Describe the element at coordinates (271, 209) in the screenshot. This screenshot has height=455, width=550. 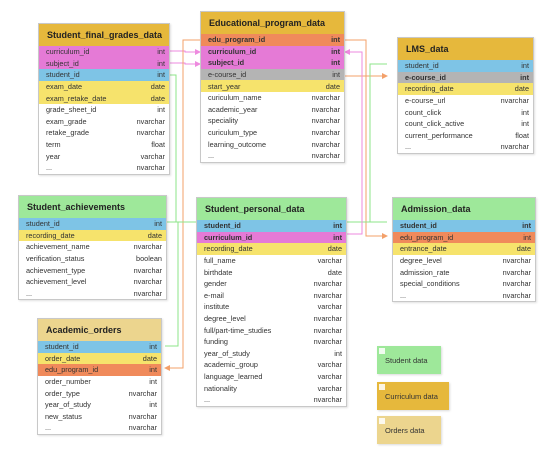
I see `table-title: Student_personal_data` at that location.